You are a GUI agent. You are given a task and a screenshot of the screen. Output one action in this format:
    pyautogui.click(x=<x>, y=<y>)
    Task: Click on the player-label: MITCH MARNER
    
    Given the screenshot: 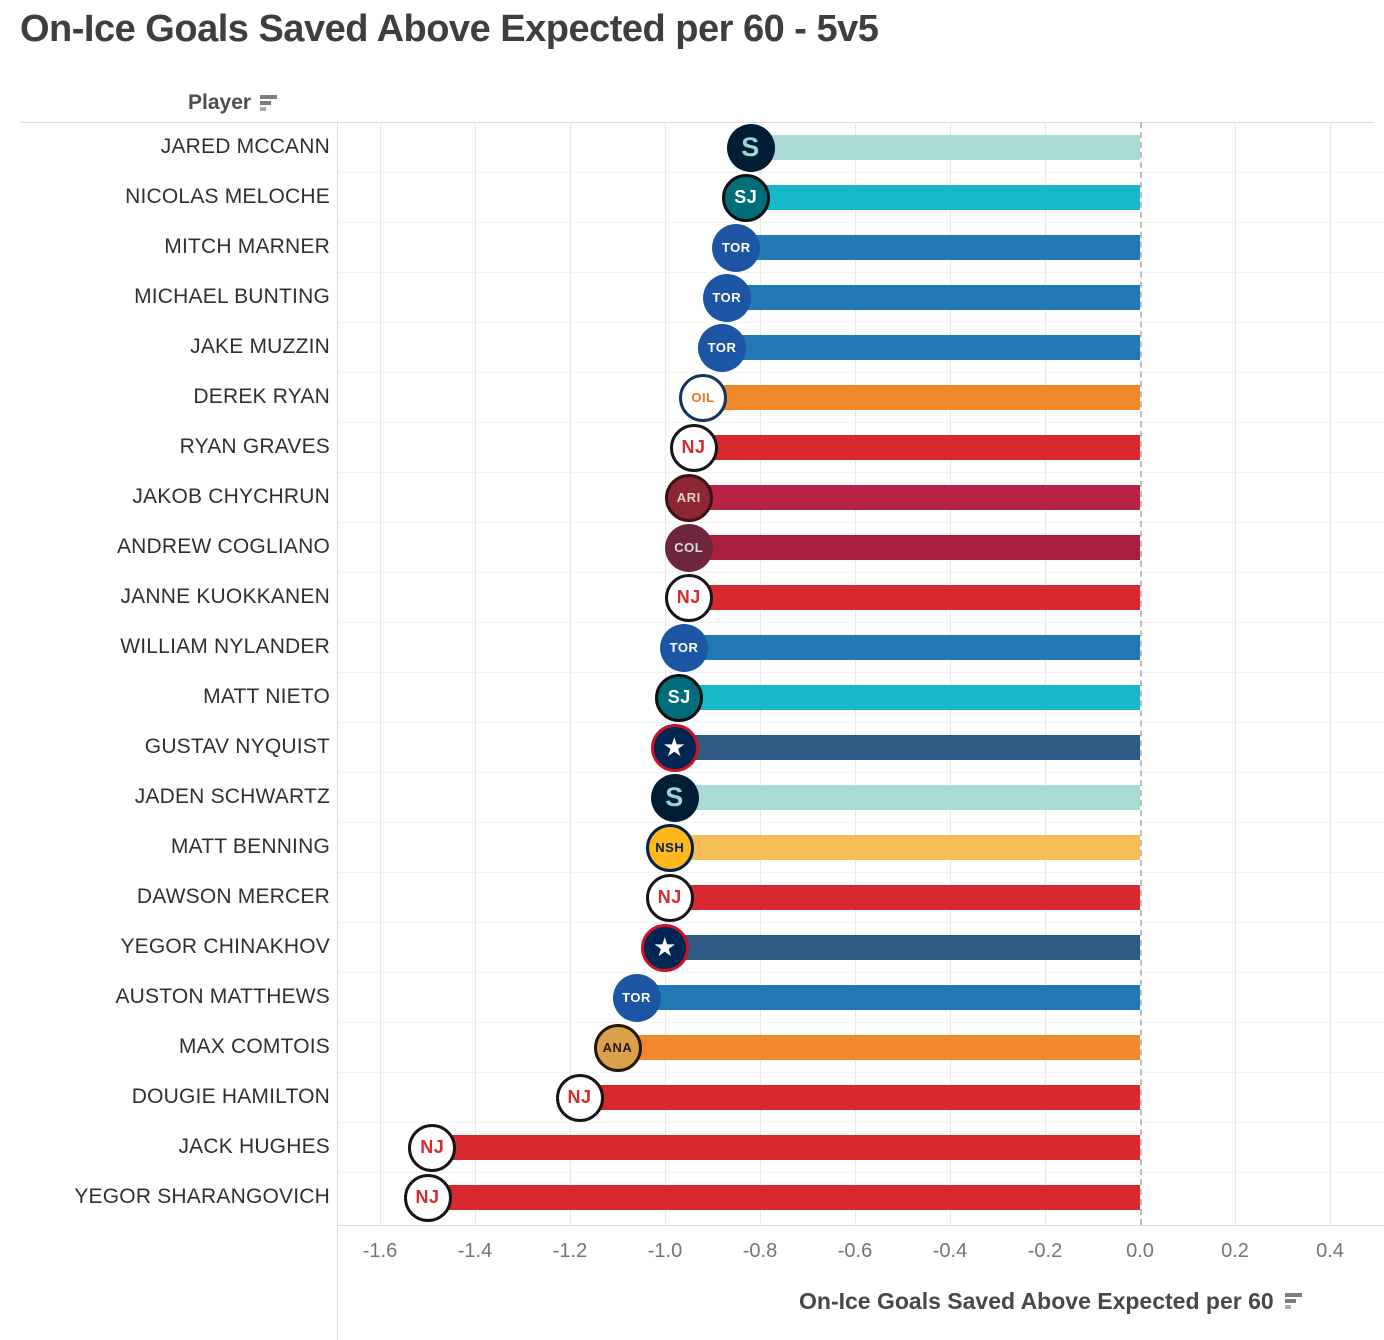 What is the action you would take?
    pyautogui.click(x=247, y=246)
    